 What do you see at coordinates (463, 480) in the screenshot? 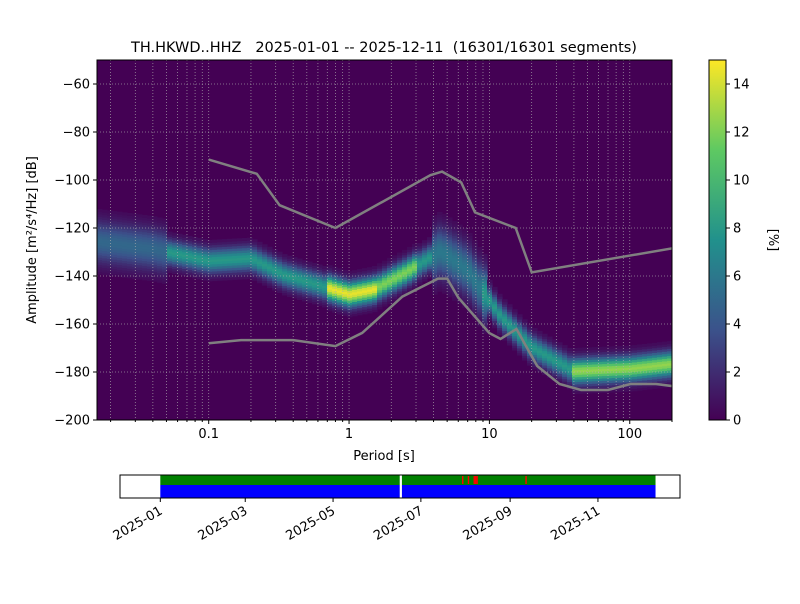
I see `timeline-overlap-mark` at bounding box center [463, 480].